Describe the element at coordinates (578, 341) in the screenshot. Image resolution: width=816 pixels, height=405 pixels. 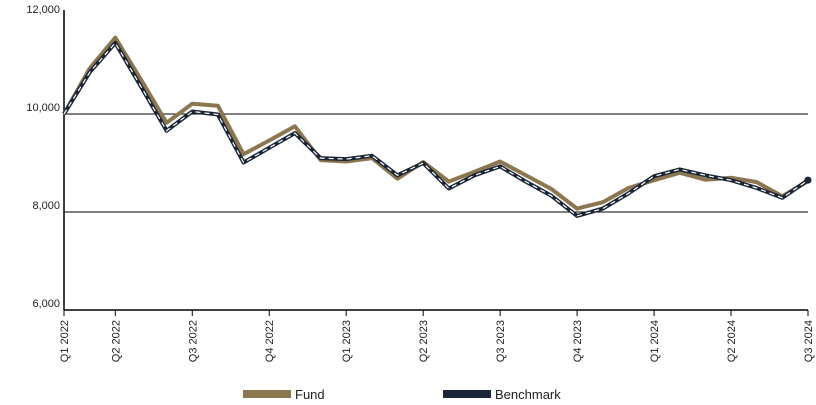
I see `x-tick-label: Q4 2023` at that location.